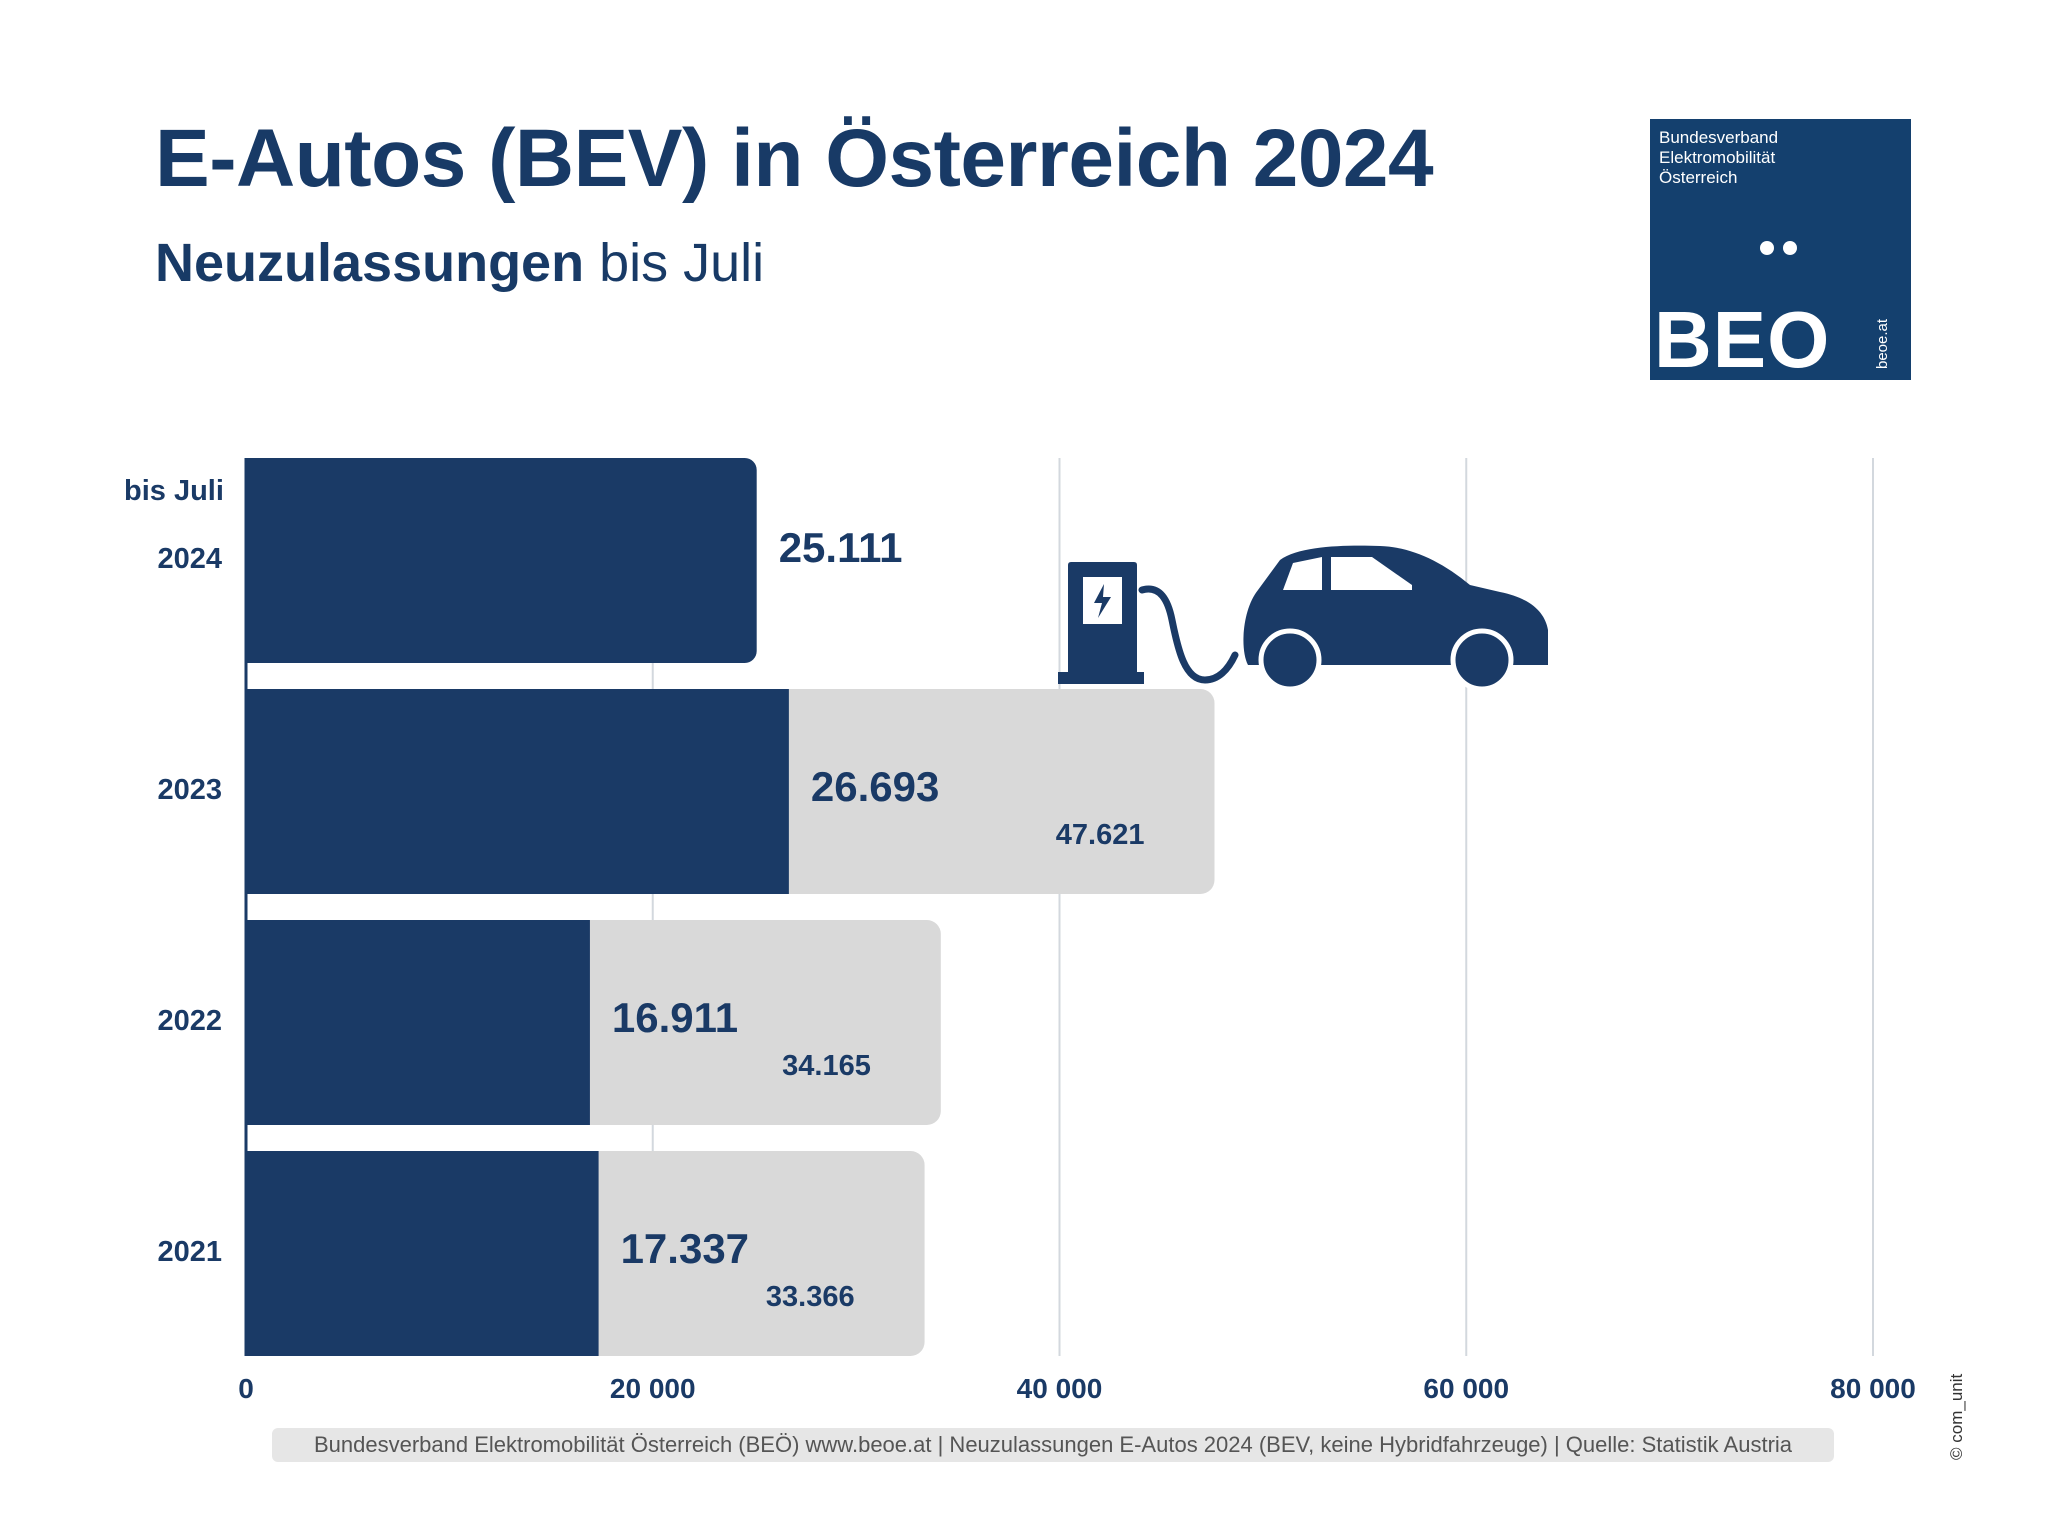 The width and height of the screenshot is (2048, 1536). Describe the element at coordinates (174, 491) in the screenshot. I see `category-header: bis Juli` at that location.